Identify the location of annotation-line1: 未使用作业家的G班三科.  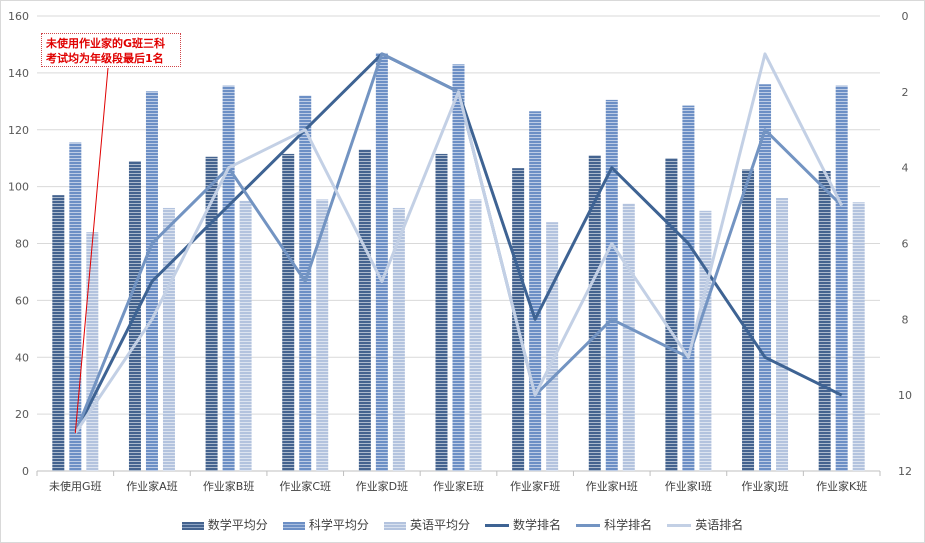
(106, 43).